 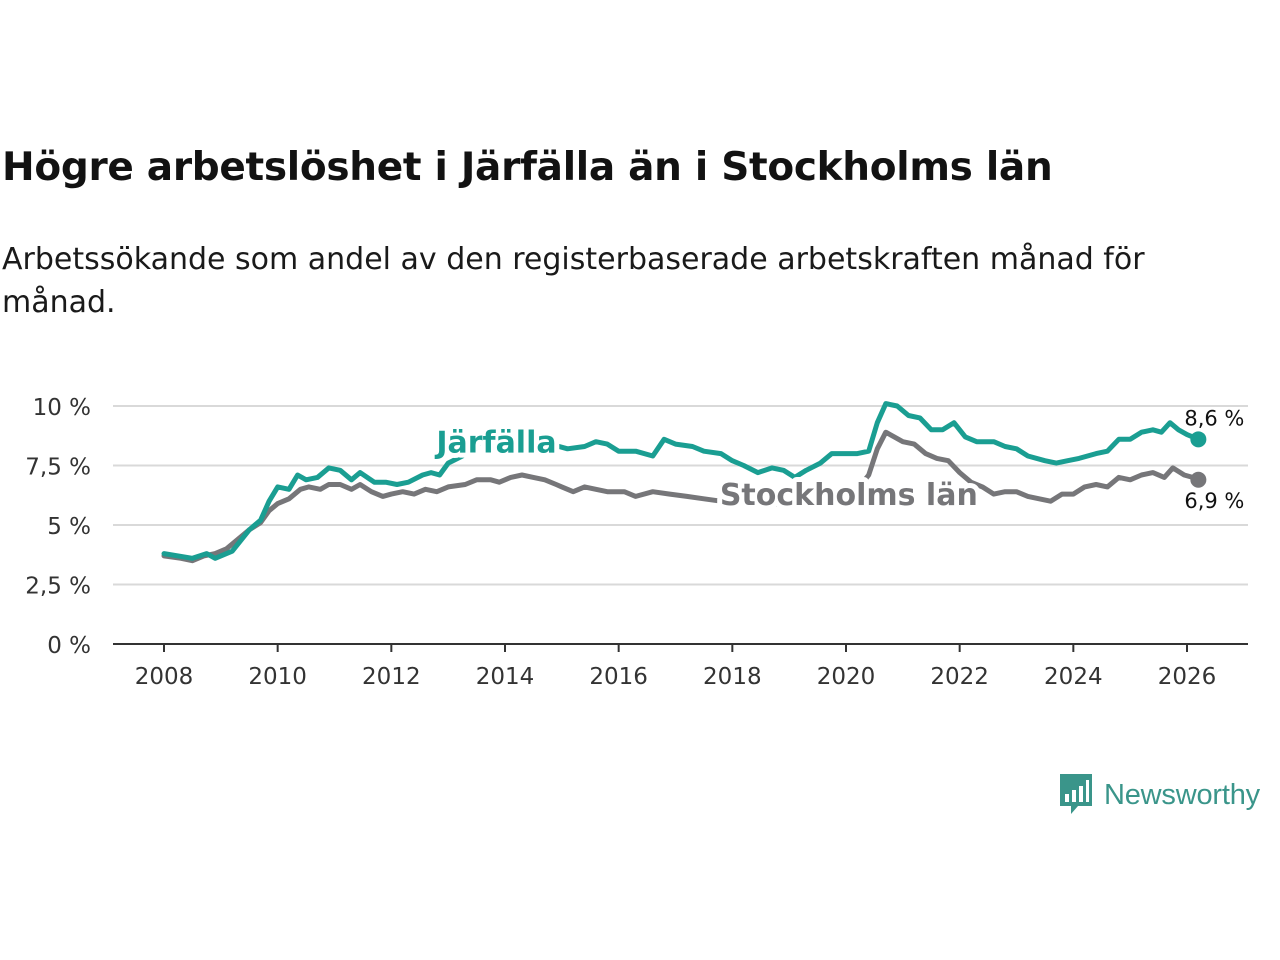 What do you see at coordinates (732, 677) in the screenshot?
I see `x-tick-label: 2018` at bounding box center [732, 677].